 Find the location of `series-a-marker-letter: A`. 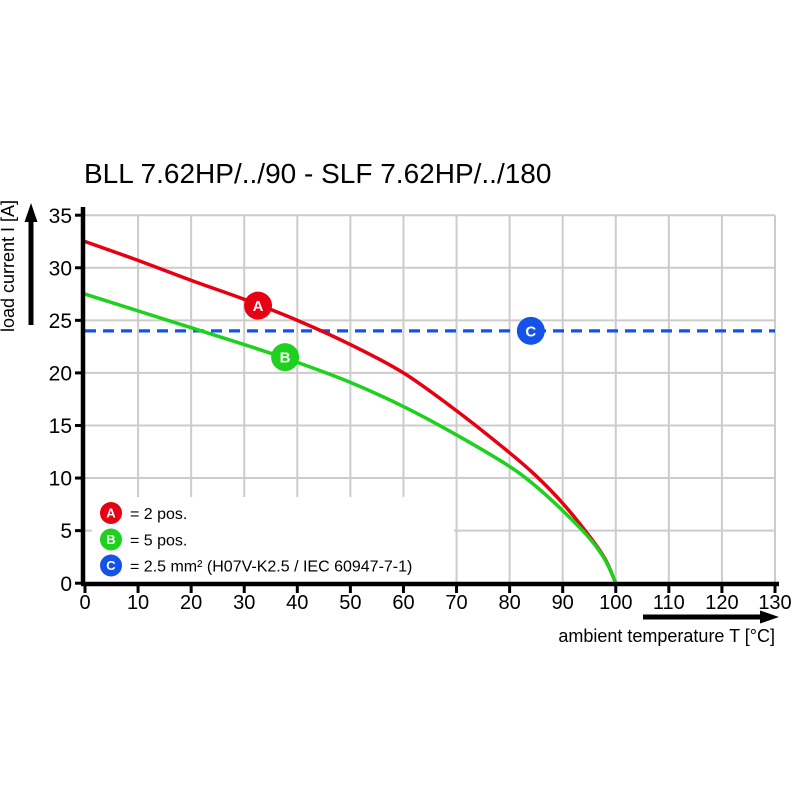

series-a-marker-letter: A is located at coordinates (258, 306).